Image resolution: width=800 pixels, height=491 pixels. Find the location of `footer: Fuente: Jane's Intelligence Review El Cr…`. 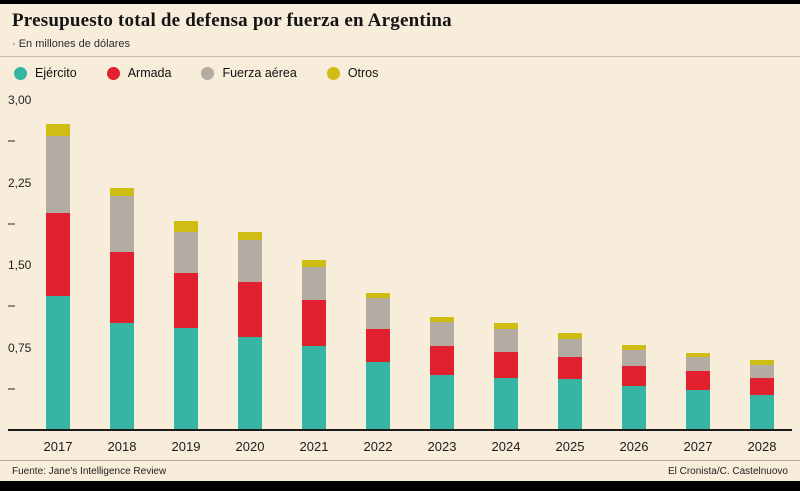

footer: Fuente: Jane's Intelligence Review El Cr… is located at coordinates (400, 471).